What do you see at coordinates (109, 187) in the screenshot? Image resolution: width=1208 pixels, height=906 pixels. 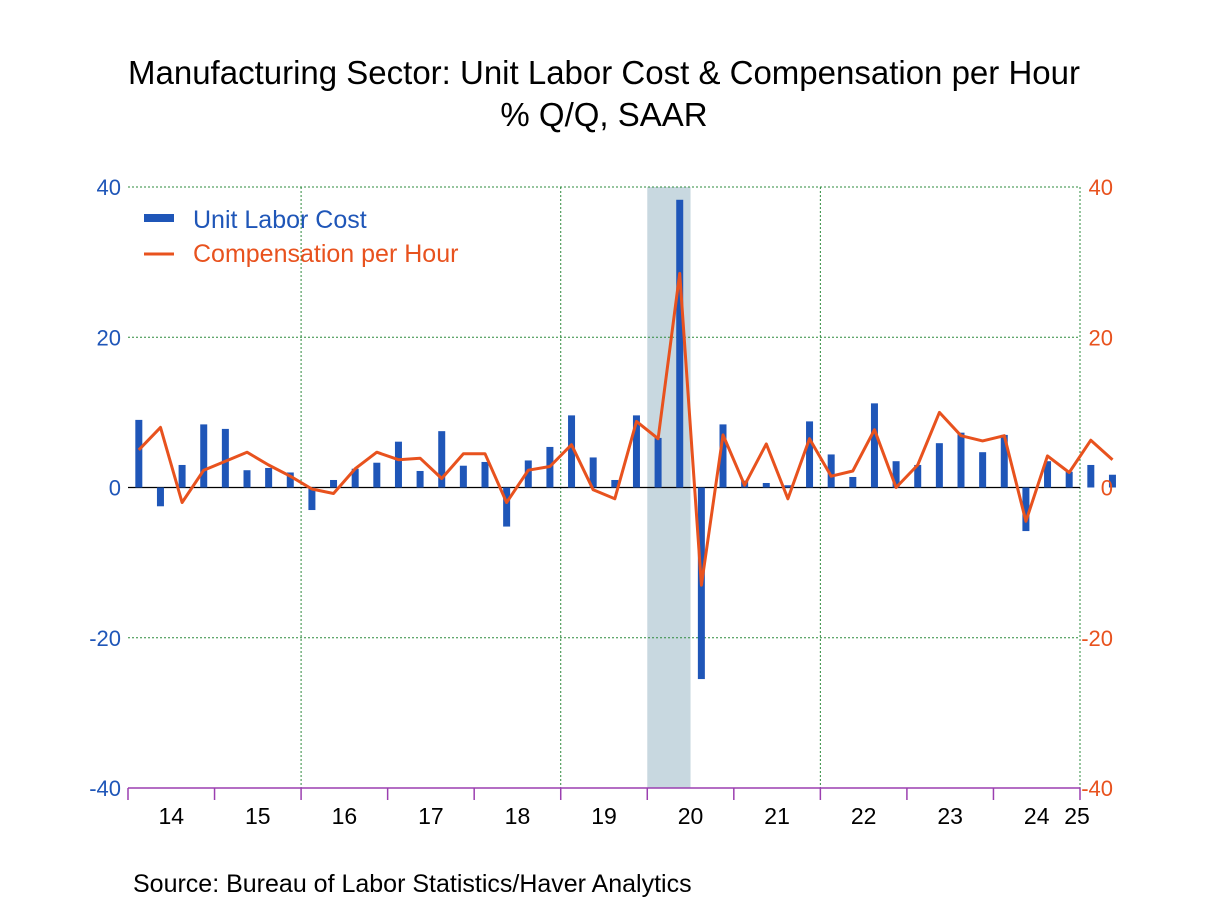 I see `y-left-tick-label: 40` at bounding box center [109, 187].